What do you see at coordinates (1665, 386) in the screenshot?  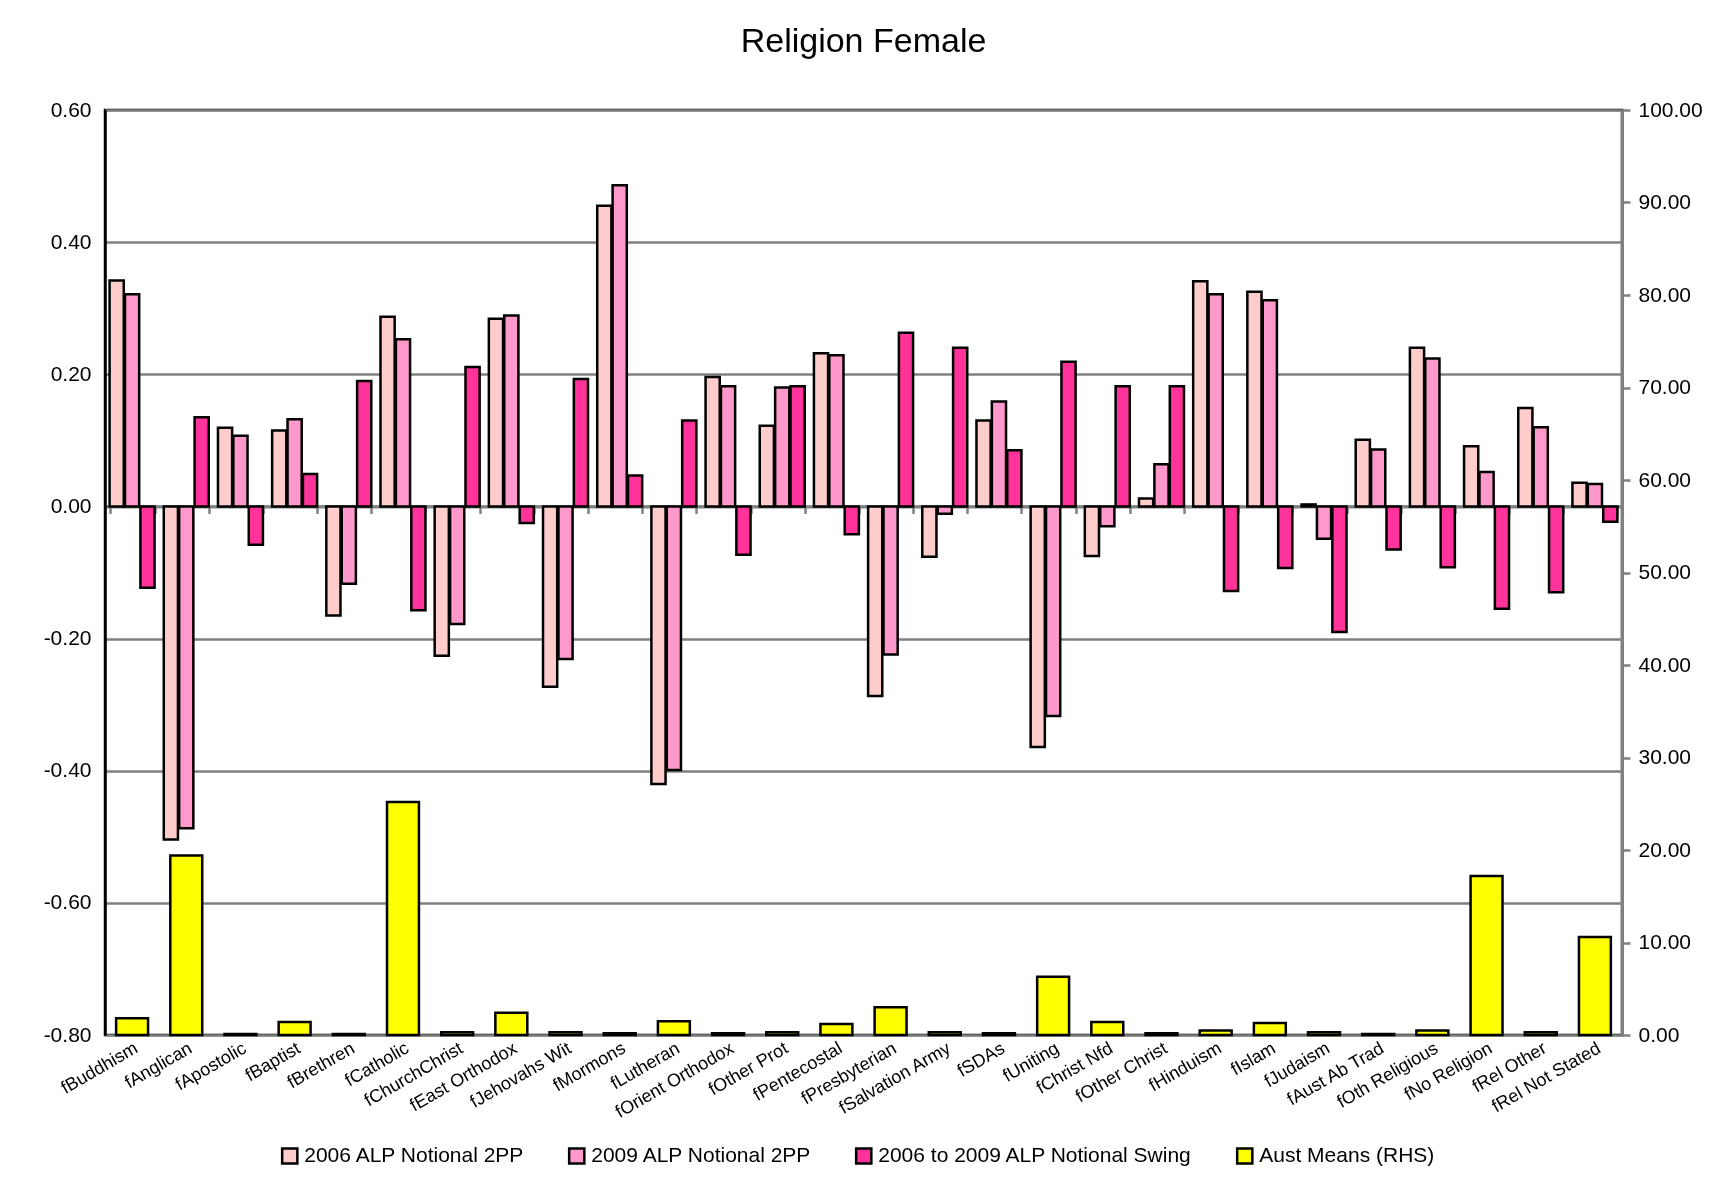 I see `y2-tick-label: 70.00` at bounding box center [1665, 386].